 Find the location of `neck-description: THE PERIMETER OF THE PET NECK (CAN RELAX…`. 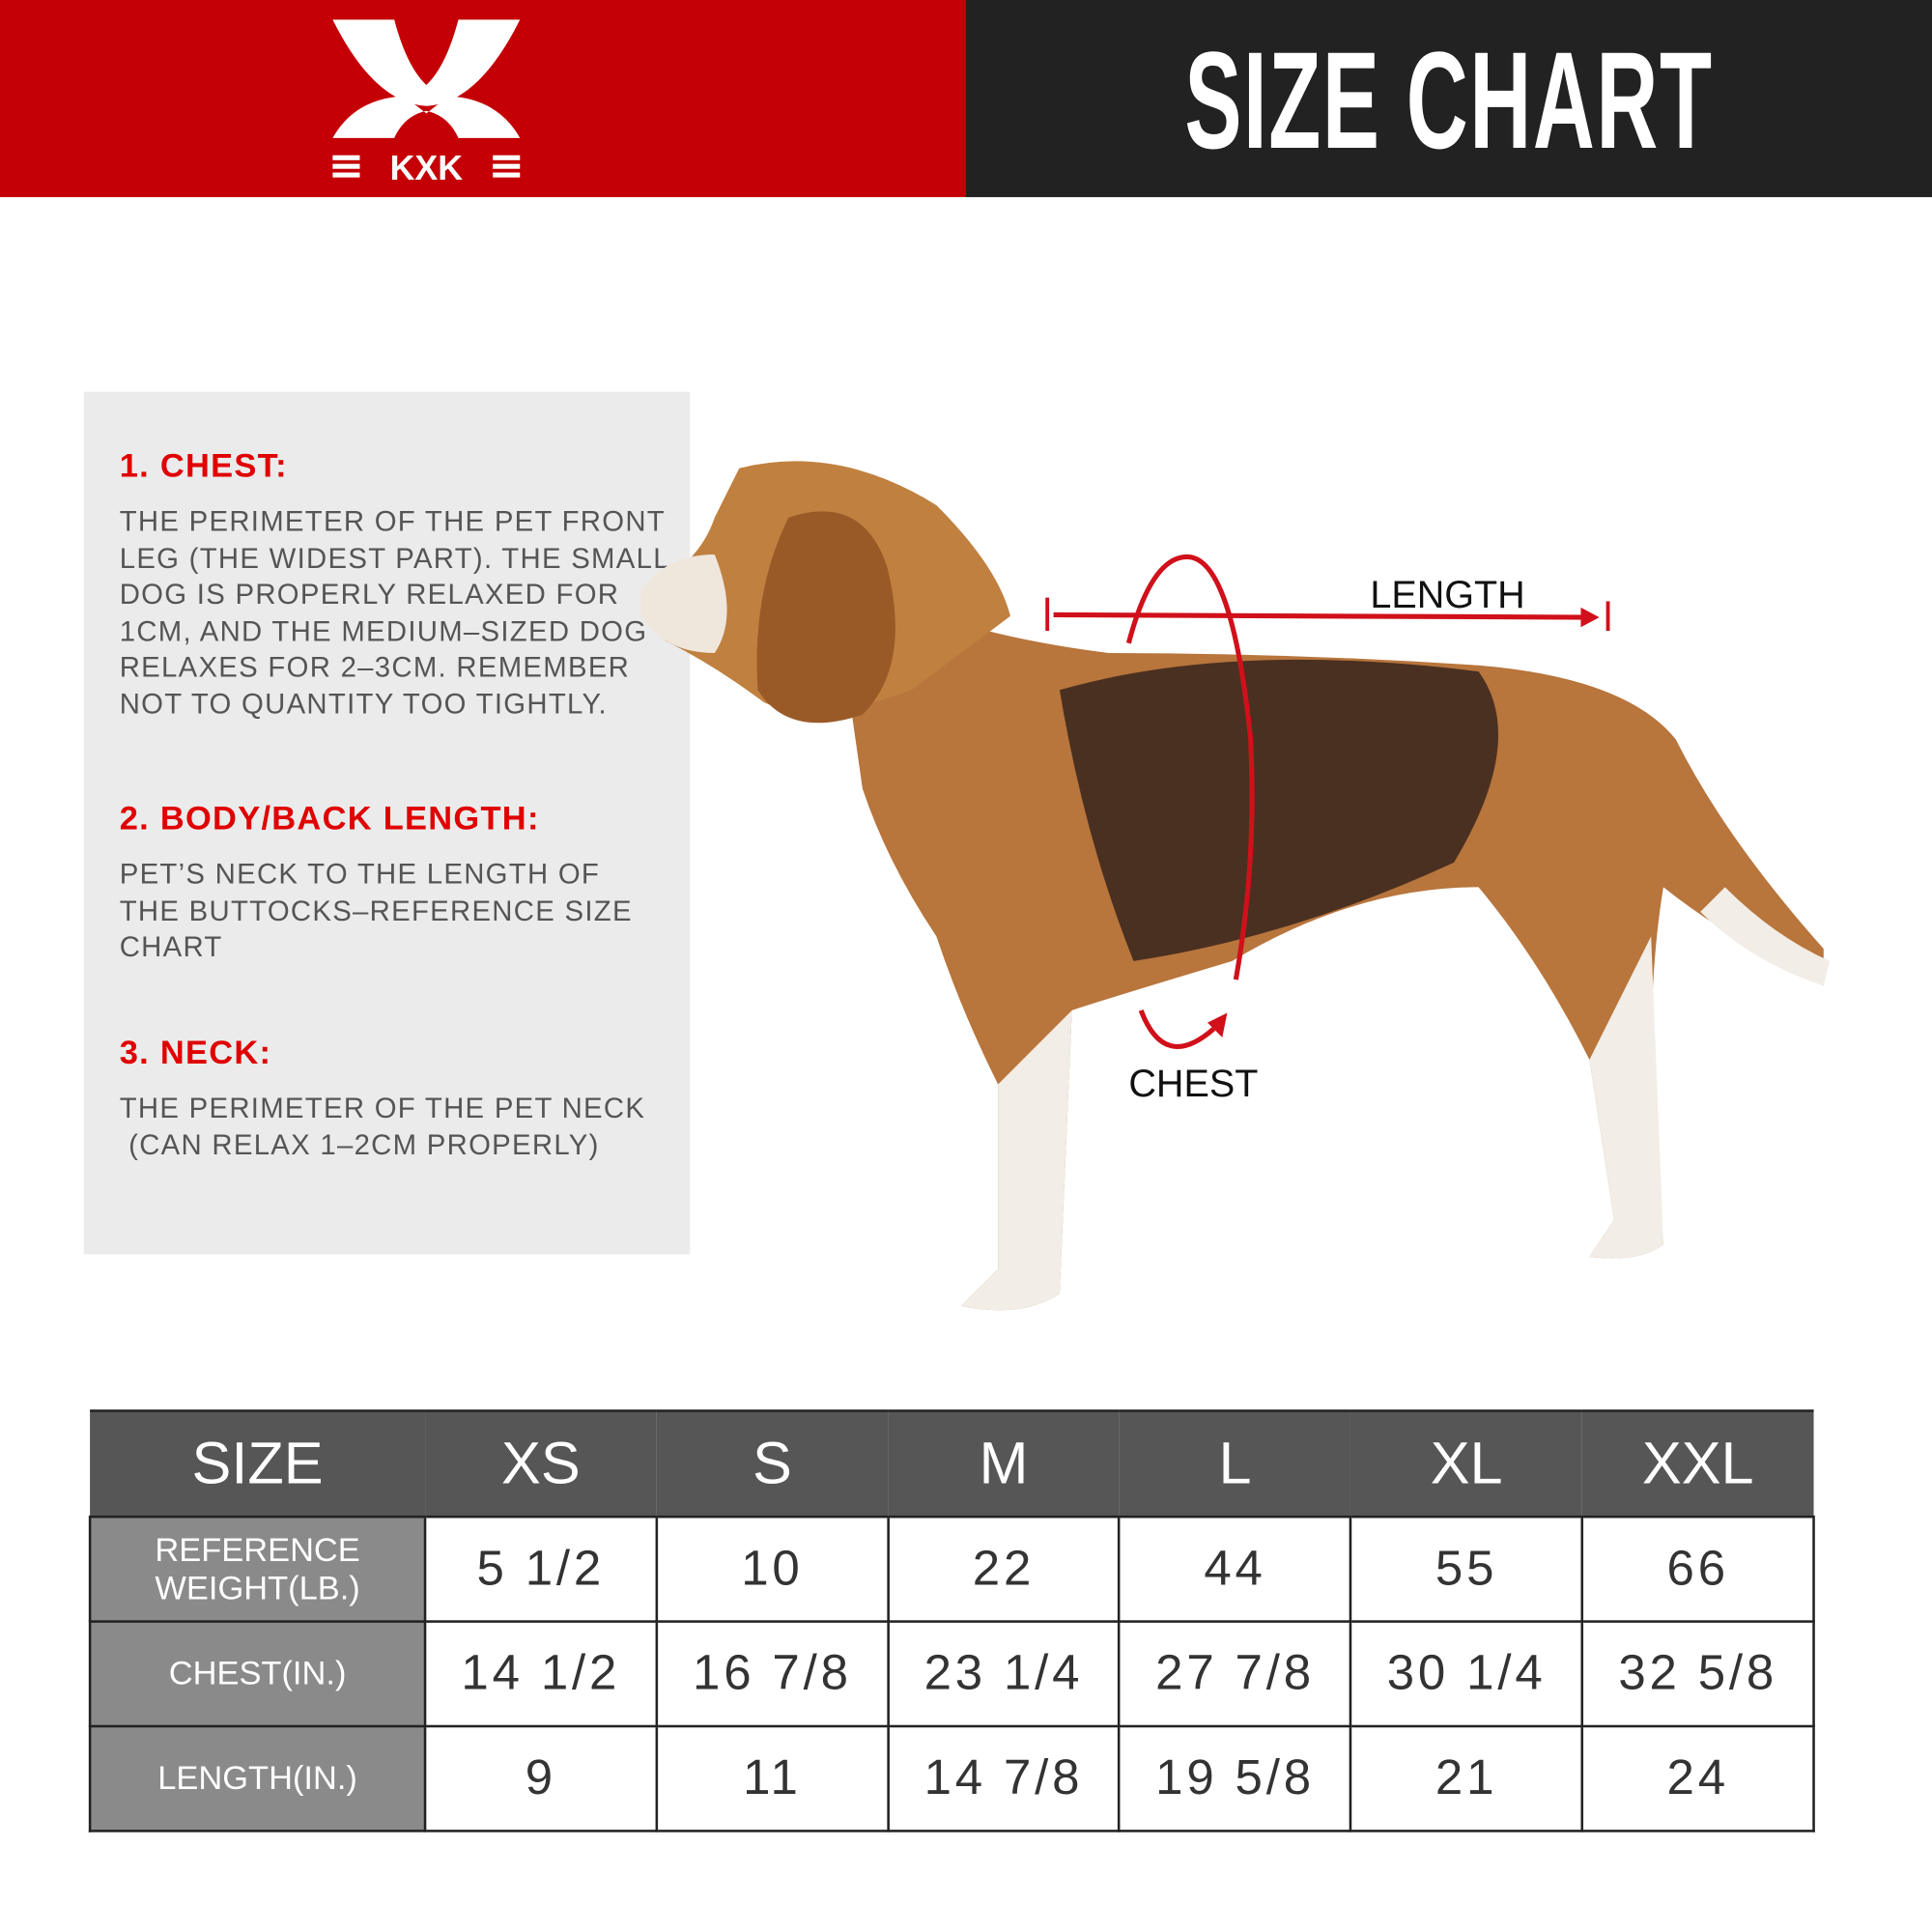

neck-description: THE PERIMETER OF THE PET NECK (CAN RELAX… is located at coordinates (382, 1126).